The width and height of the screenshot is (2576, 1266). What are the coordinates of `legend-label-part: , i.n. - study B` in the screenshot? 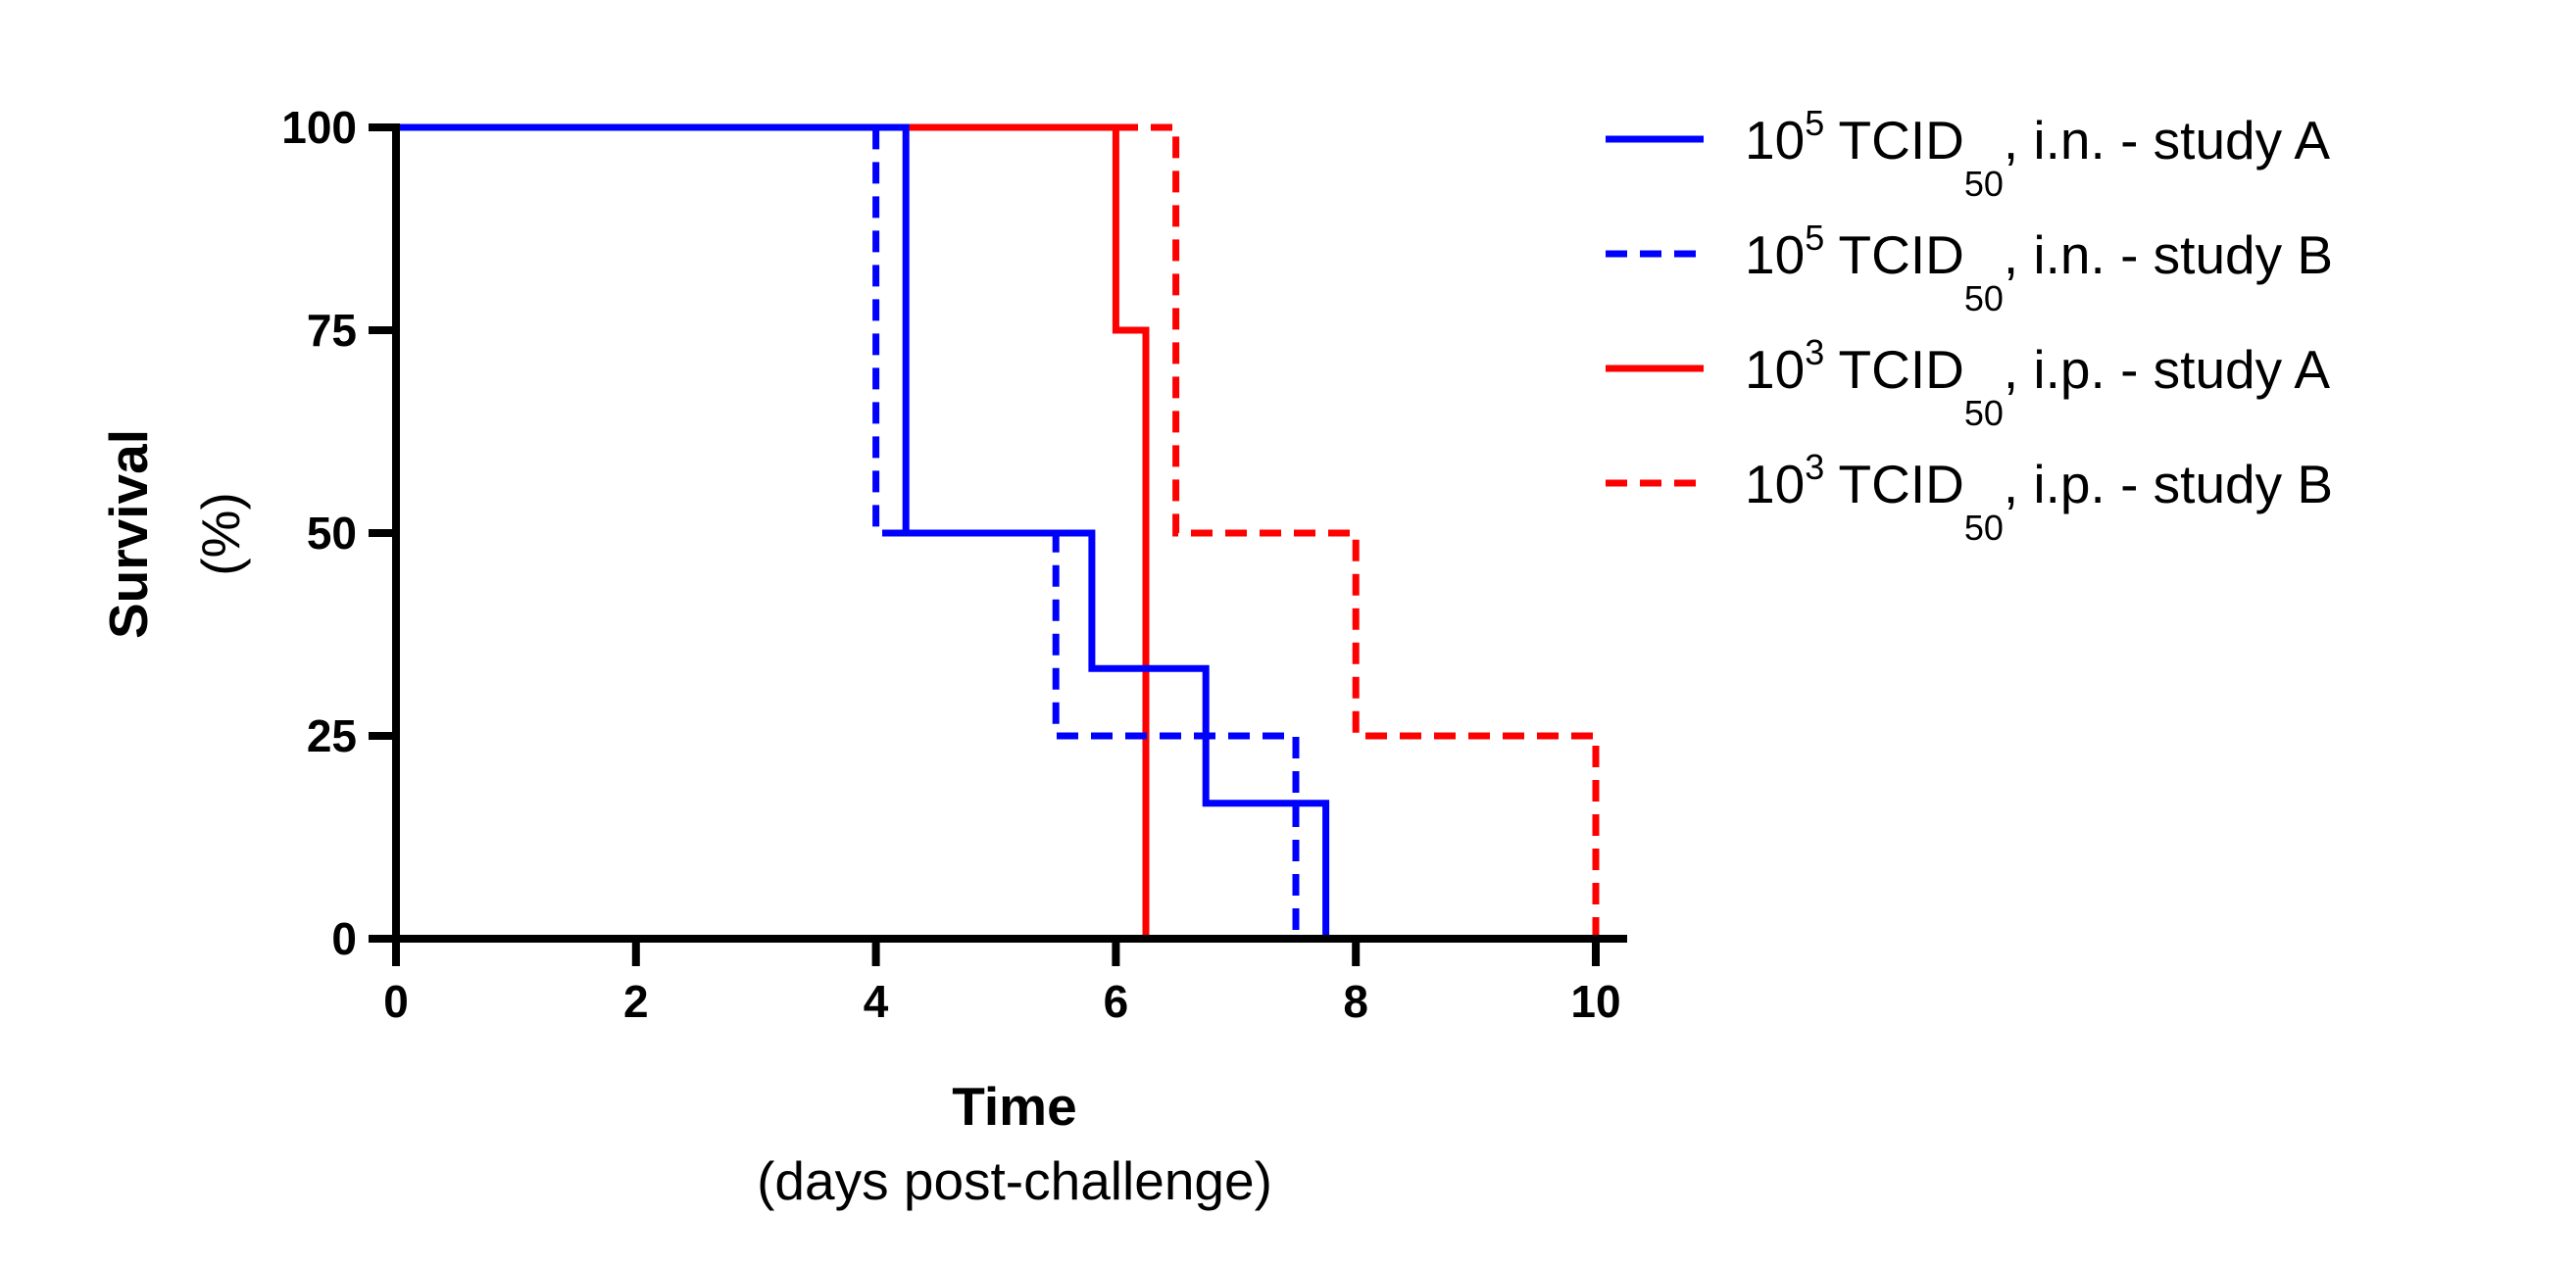 It's located at (2168, 255).